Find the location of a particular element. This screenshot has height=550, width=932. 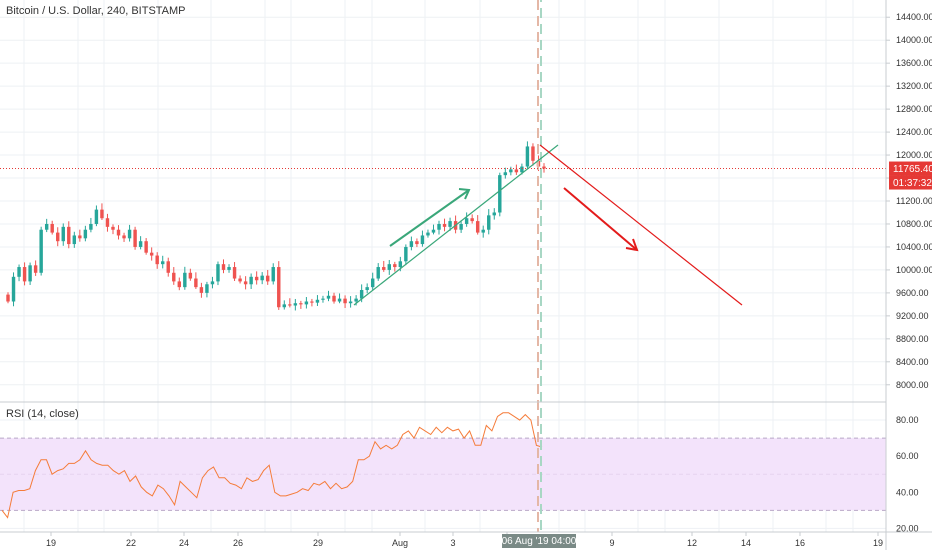

rsi-tick-label: 80.00 is located at coordinates (907, 420).